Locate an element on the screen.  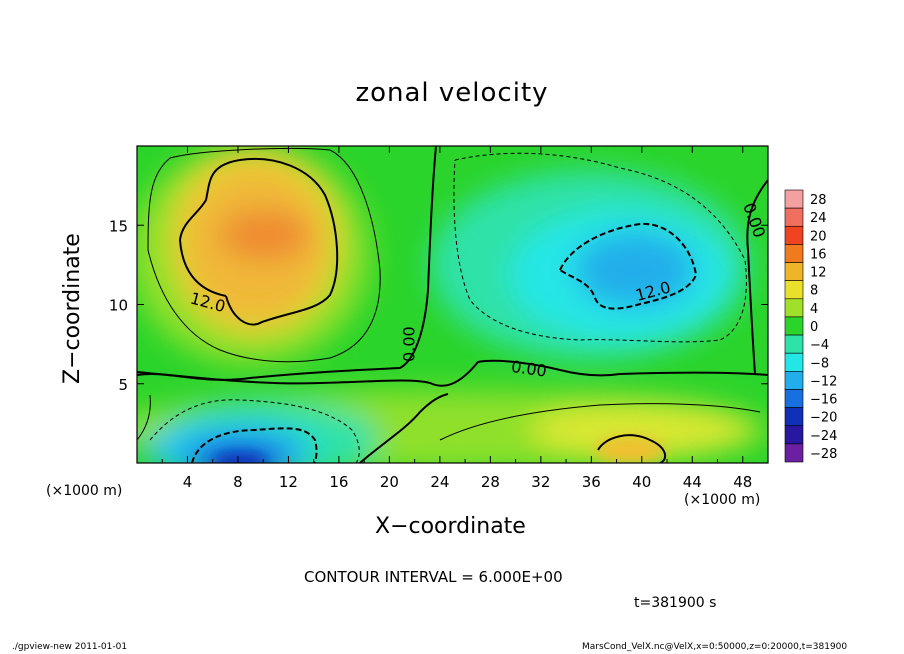
x-tick-label-10: 44 is located at coordinates (692, 482).